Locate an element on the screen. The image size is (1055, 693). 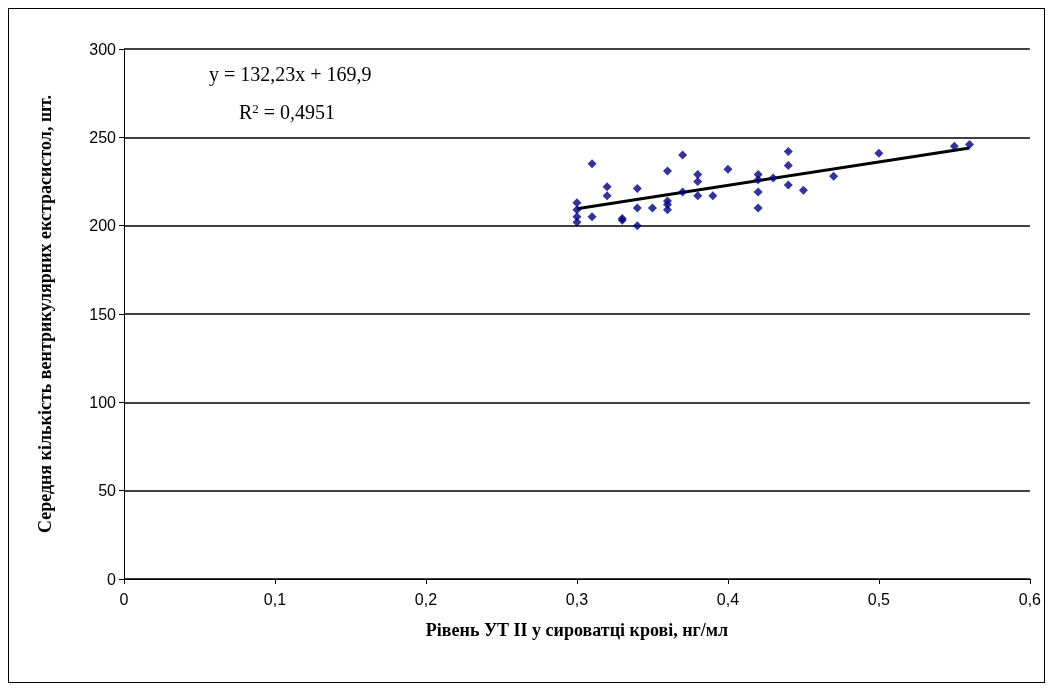
x-tick-label: 0,2 is located at coordinates (426, 599).